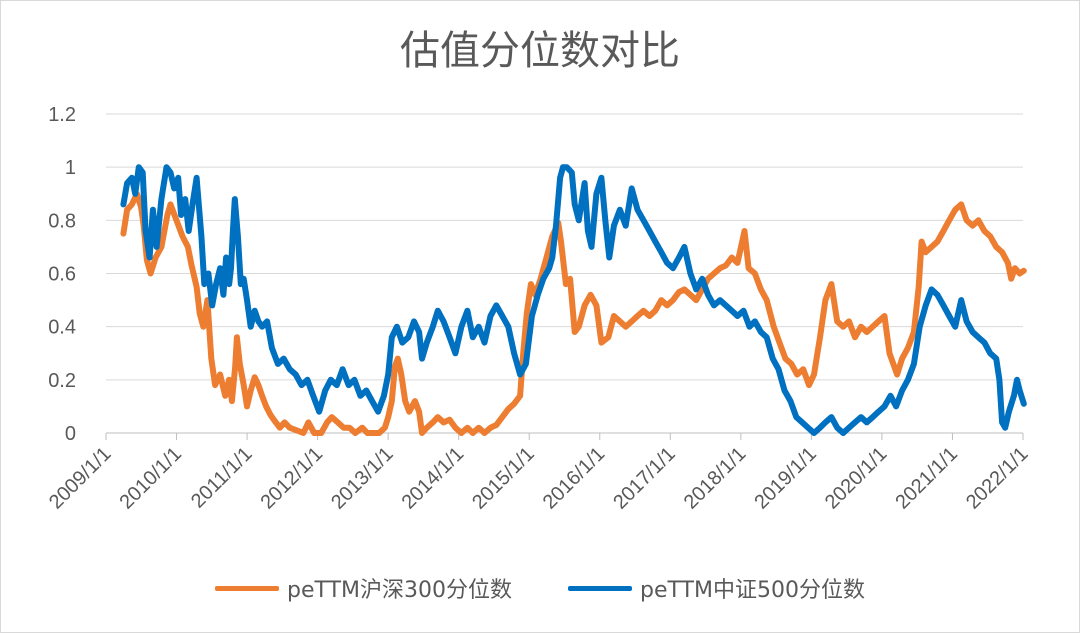 Image resolution: width=1080 pixels, height=633 pixels. Describe the element at coordinates (785, 478) in the screenshot. I see `x-tick-label: 2019/1/1` at that location.